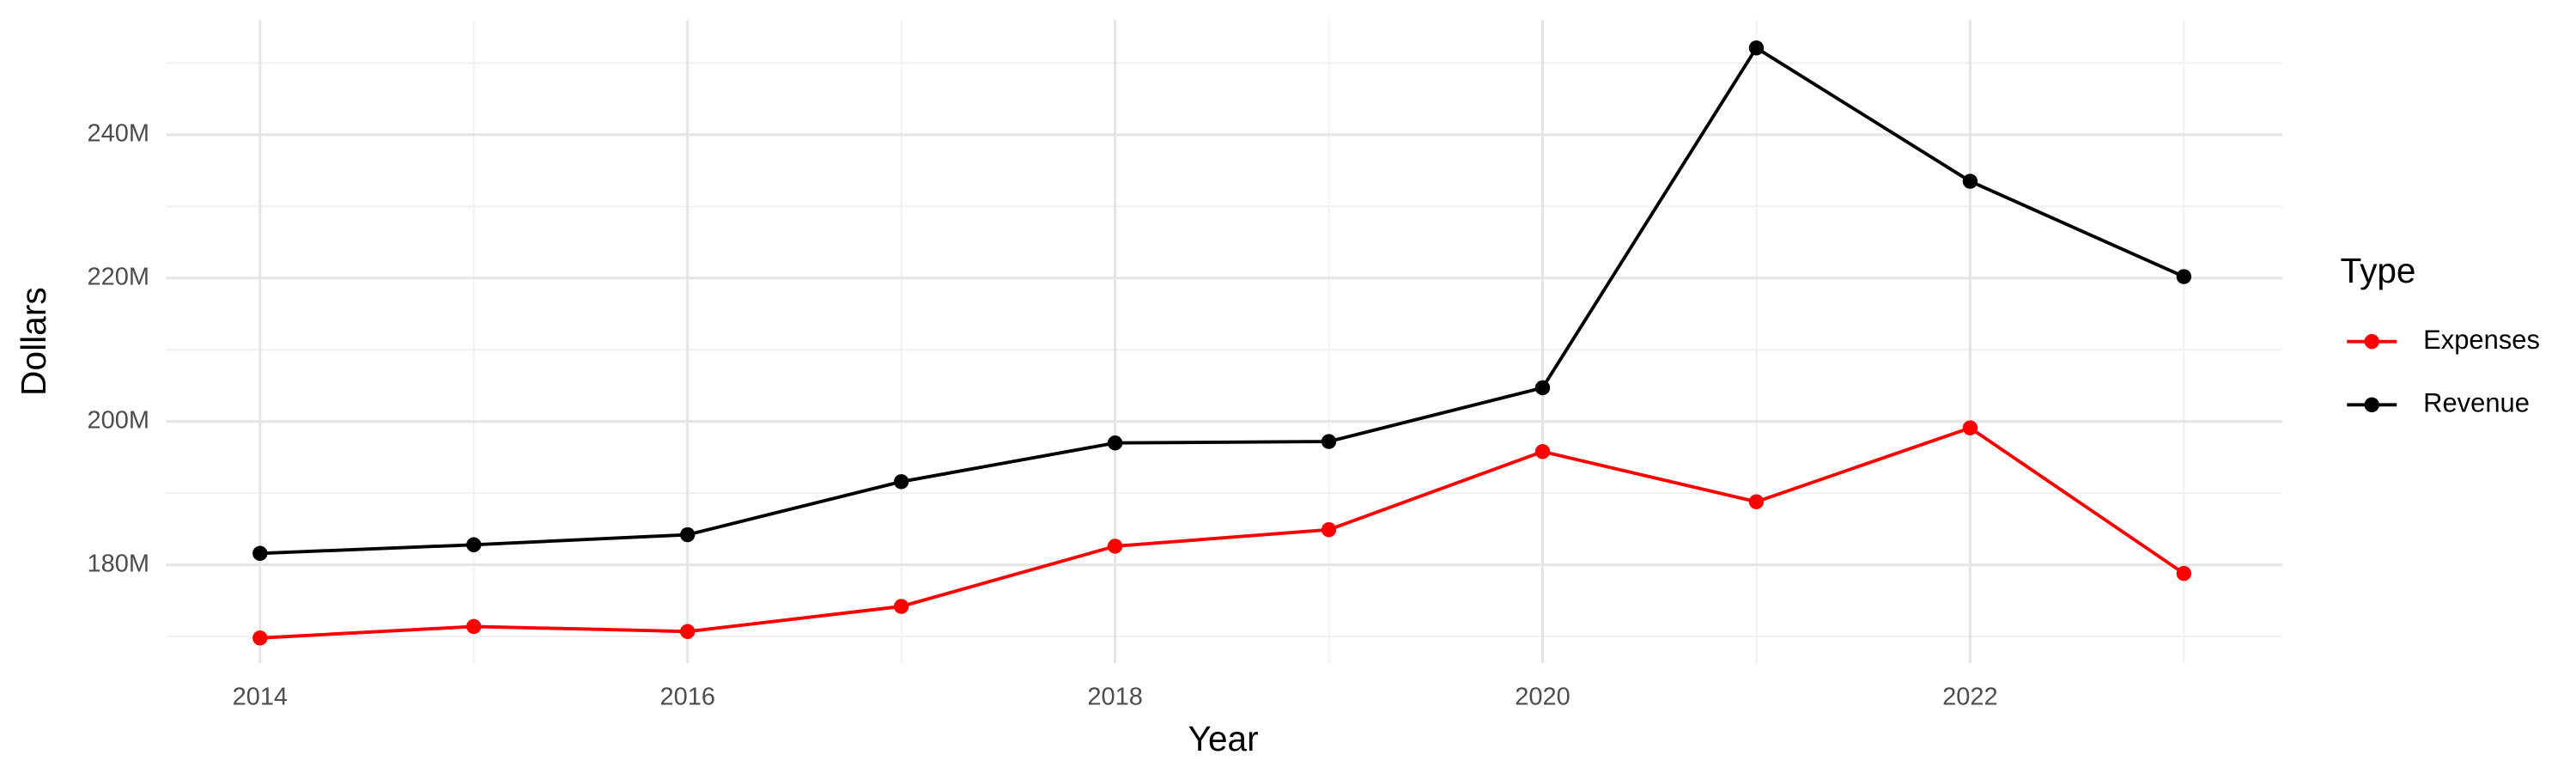 Image resolution: width=2576 pixels, height=773 pixels. I want to click on x-tick-label: 2014, so click(260, 696).